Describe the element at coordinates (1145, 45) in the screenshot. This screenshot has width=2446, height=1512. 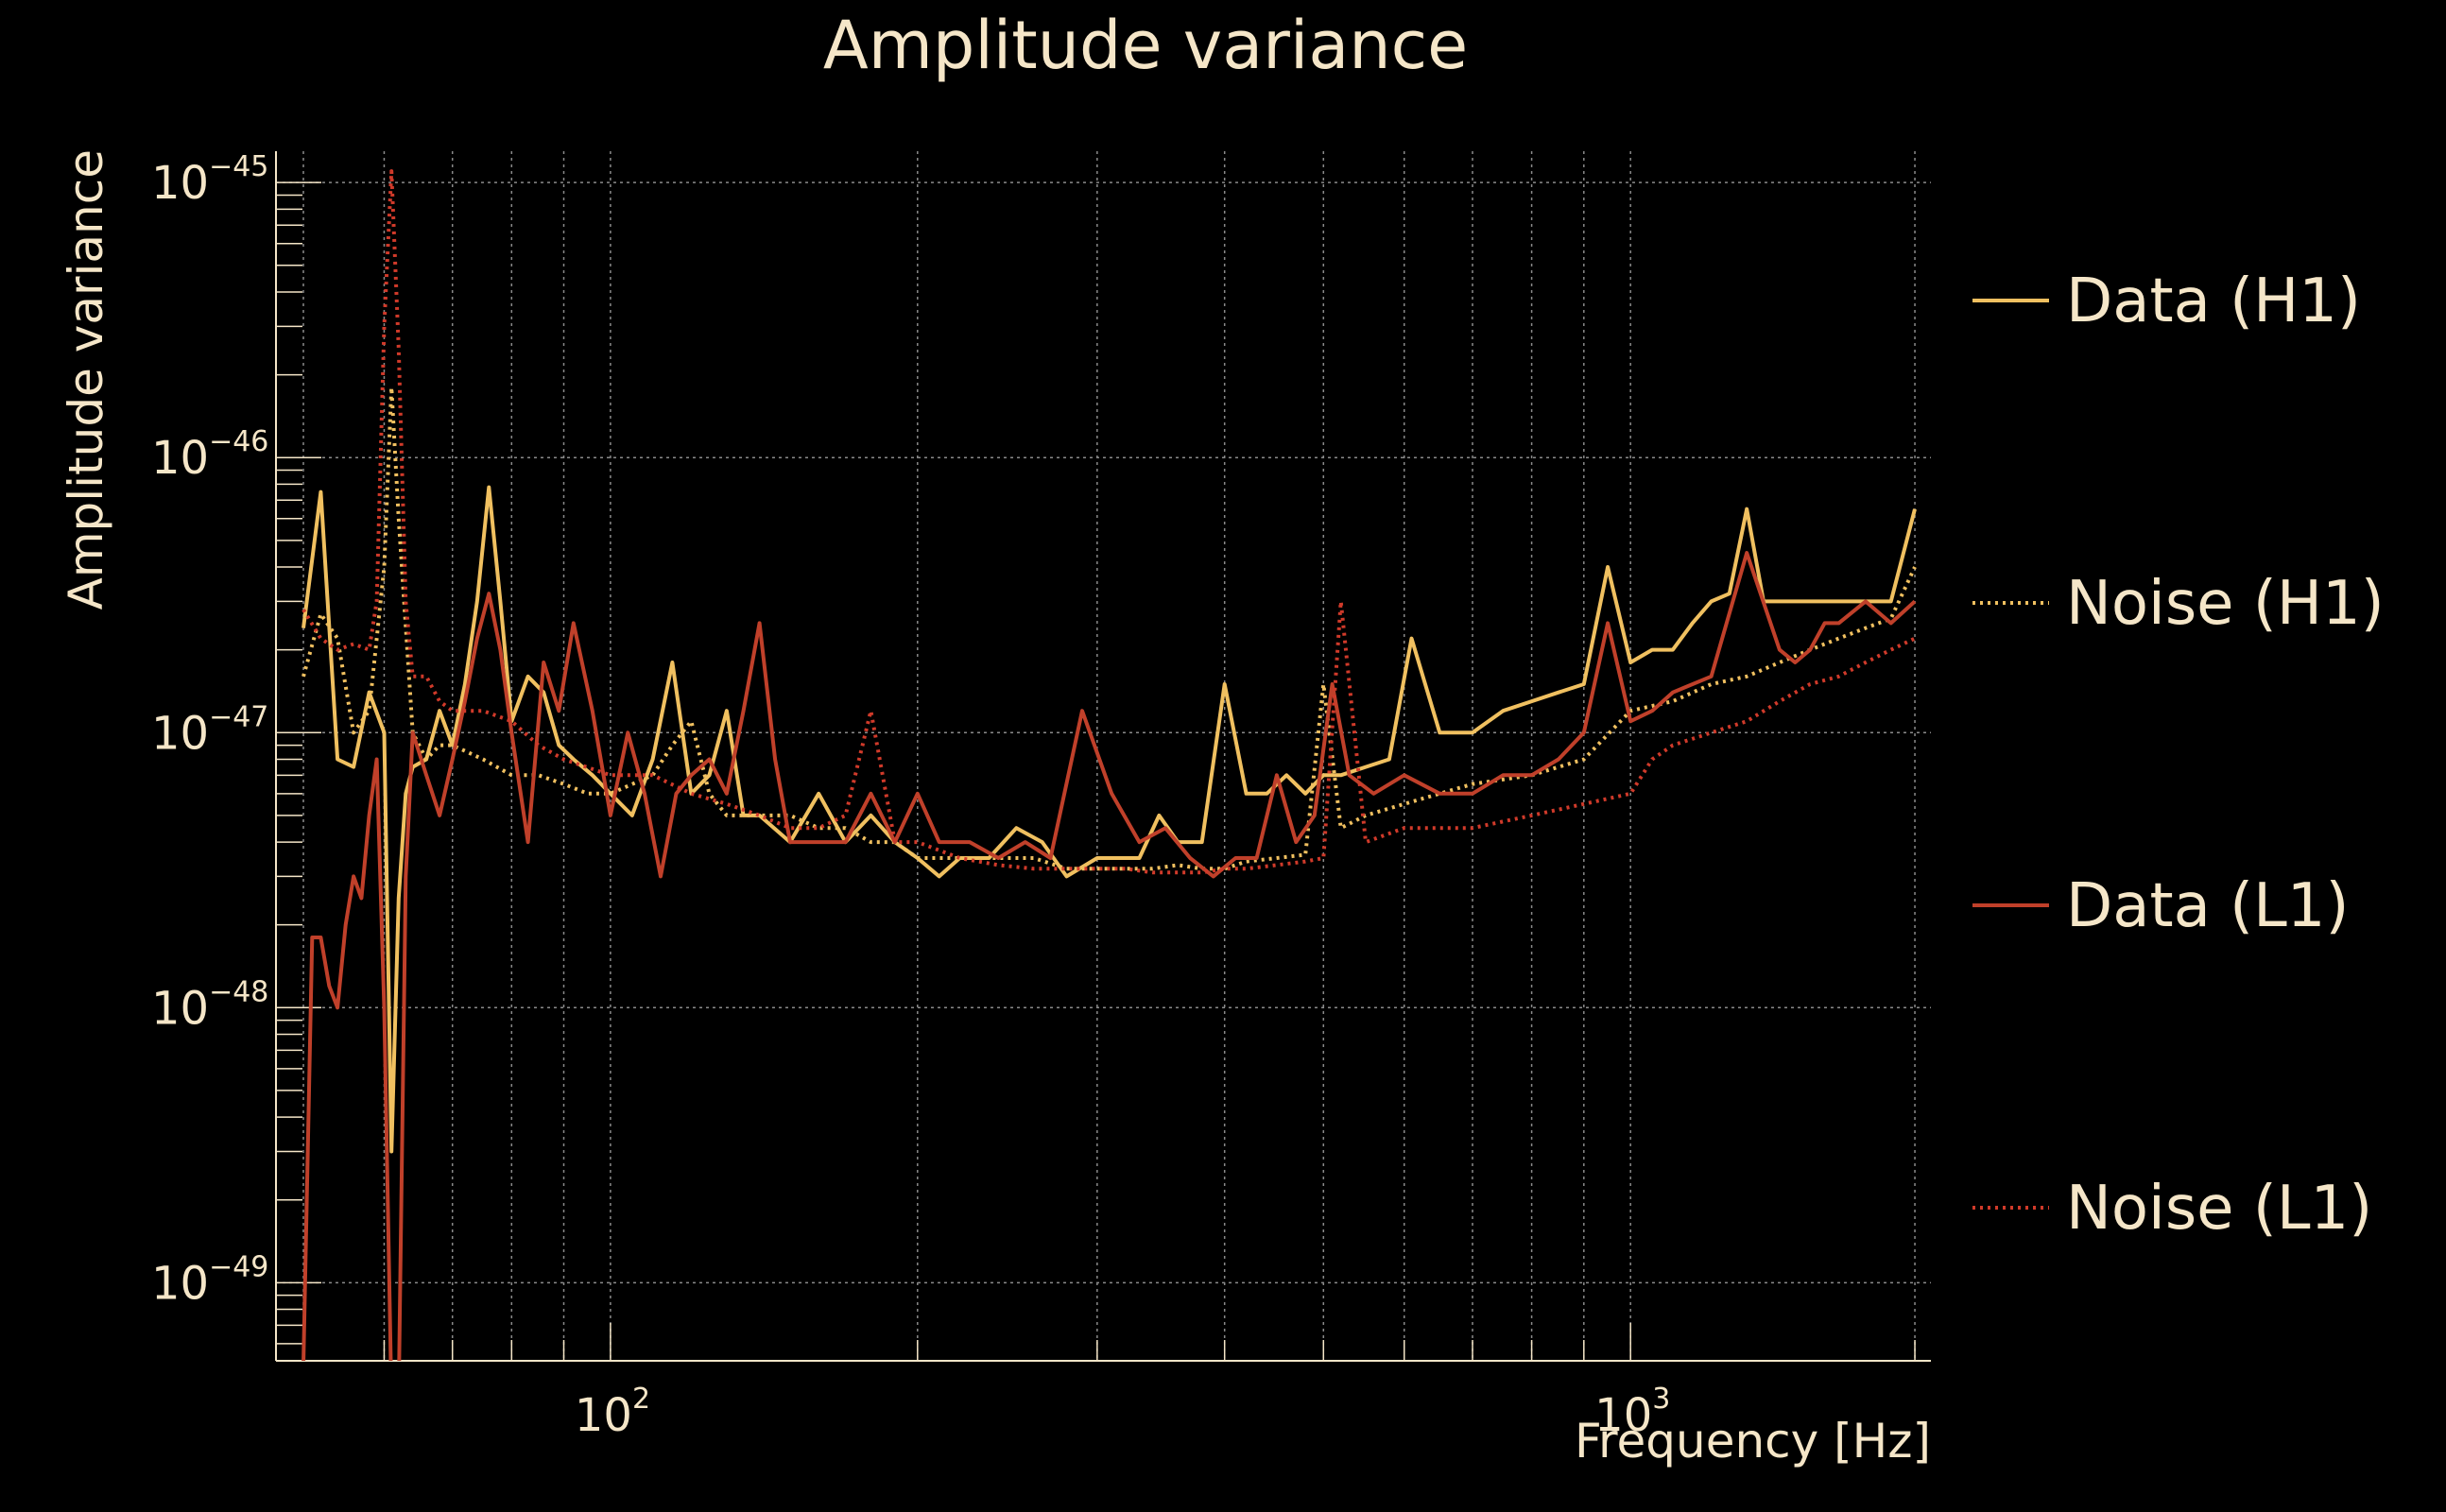
I see `chart-title: Amplitude variance` at that location.